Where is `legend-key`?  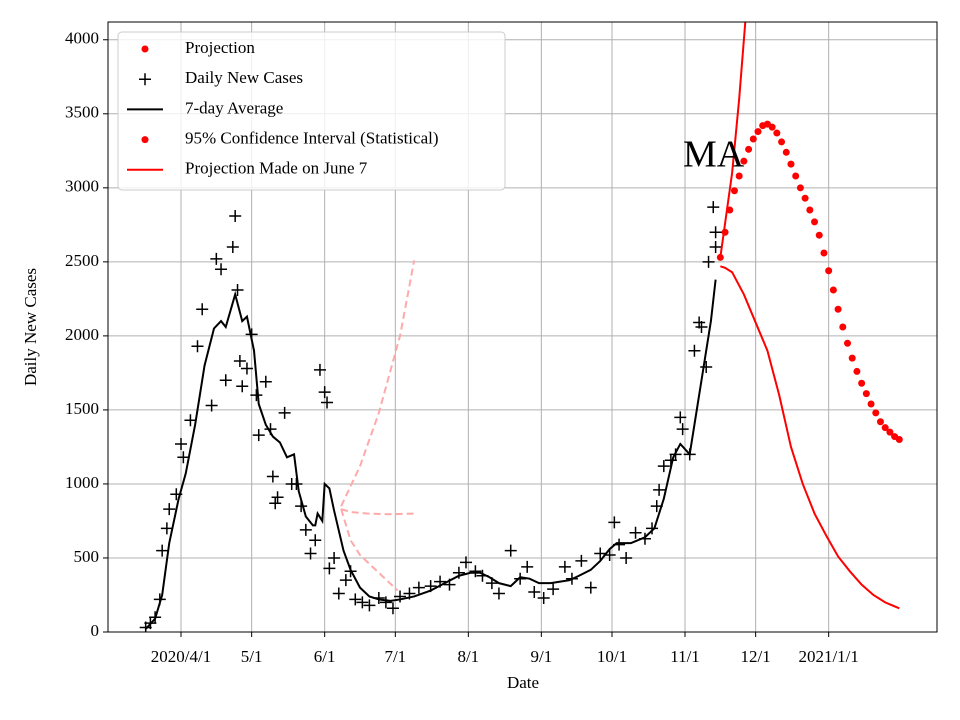
legend-key is located at coordinates (145, 49).